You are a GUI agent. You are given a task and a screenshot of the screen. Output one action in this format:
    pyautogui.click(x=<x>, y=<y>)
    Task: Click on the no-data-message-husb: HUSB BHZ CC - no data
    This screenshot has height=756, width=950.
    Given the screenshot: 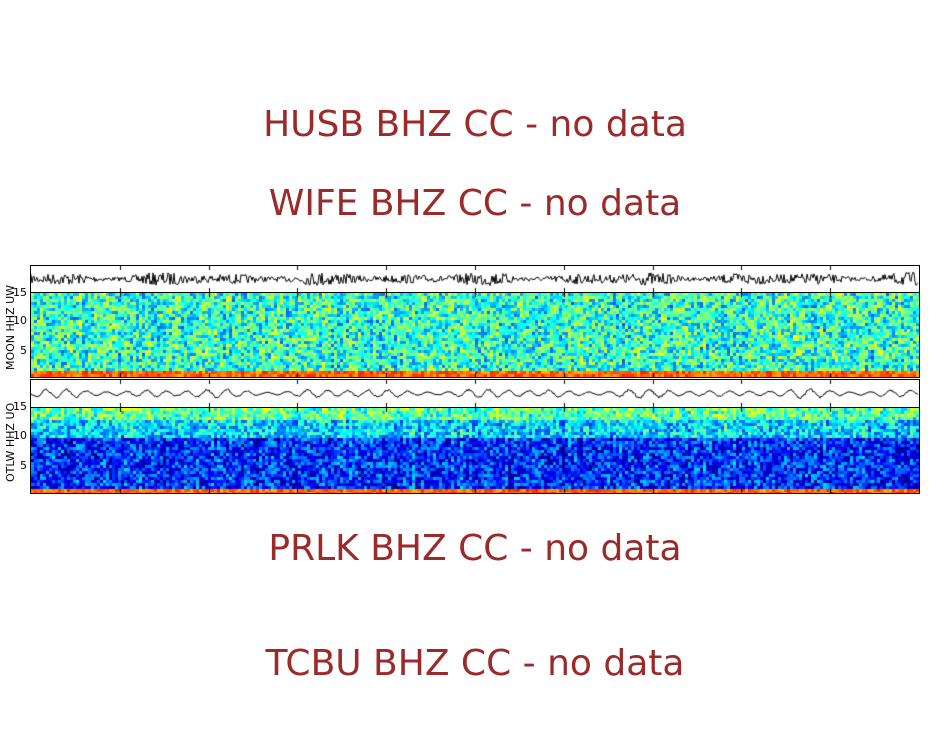 What is the action you would take?
    pyautogui.click(x=475, y=124)
    